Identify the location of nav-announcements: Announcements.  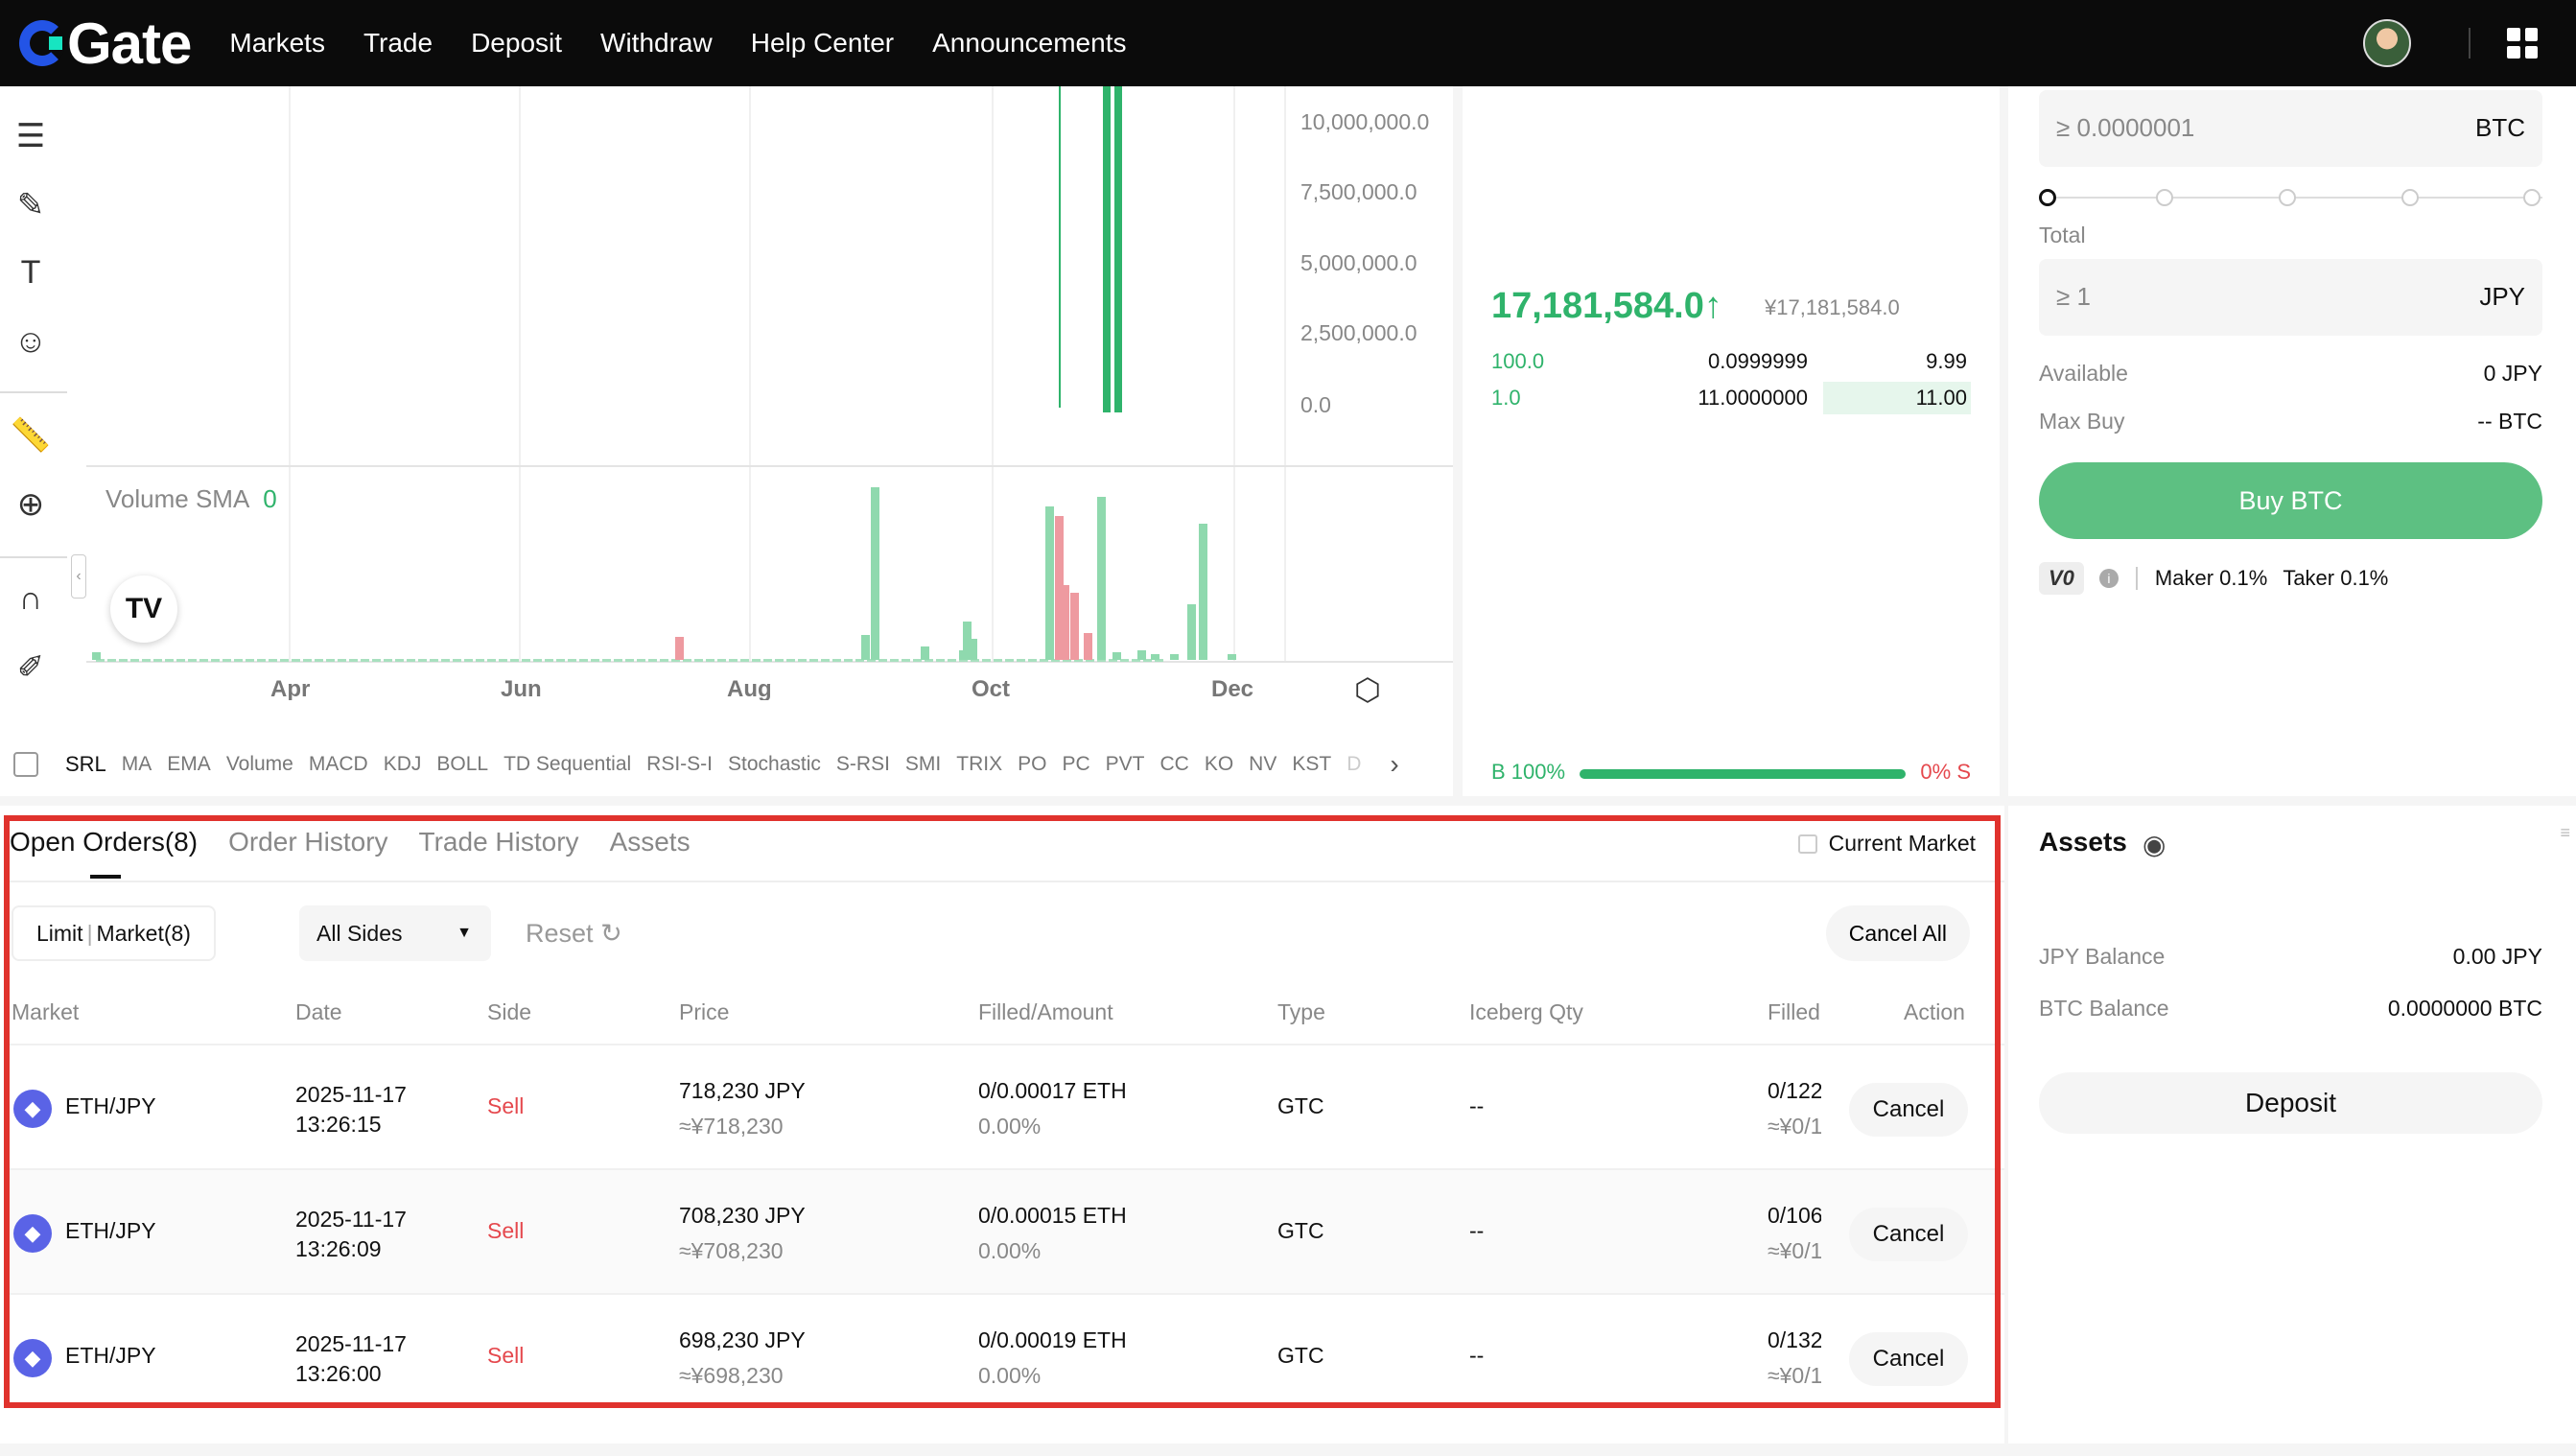
(1029, 43).